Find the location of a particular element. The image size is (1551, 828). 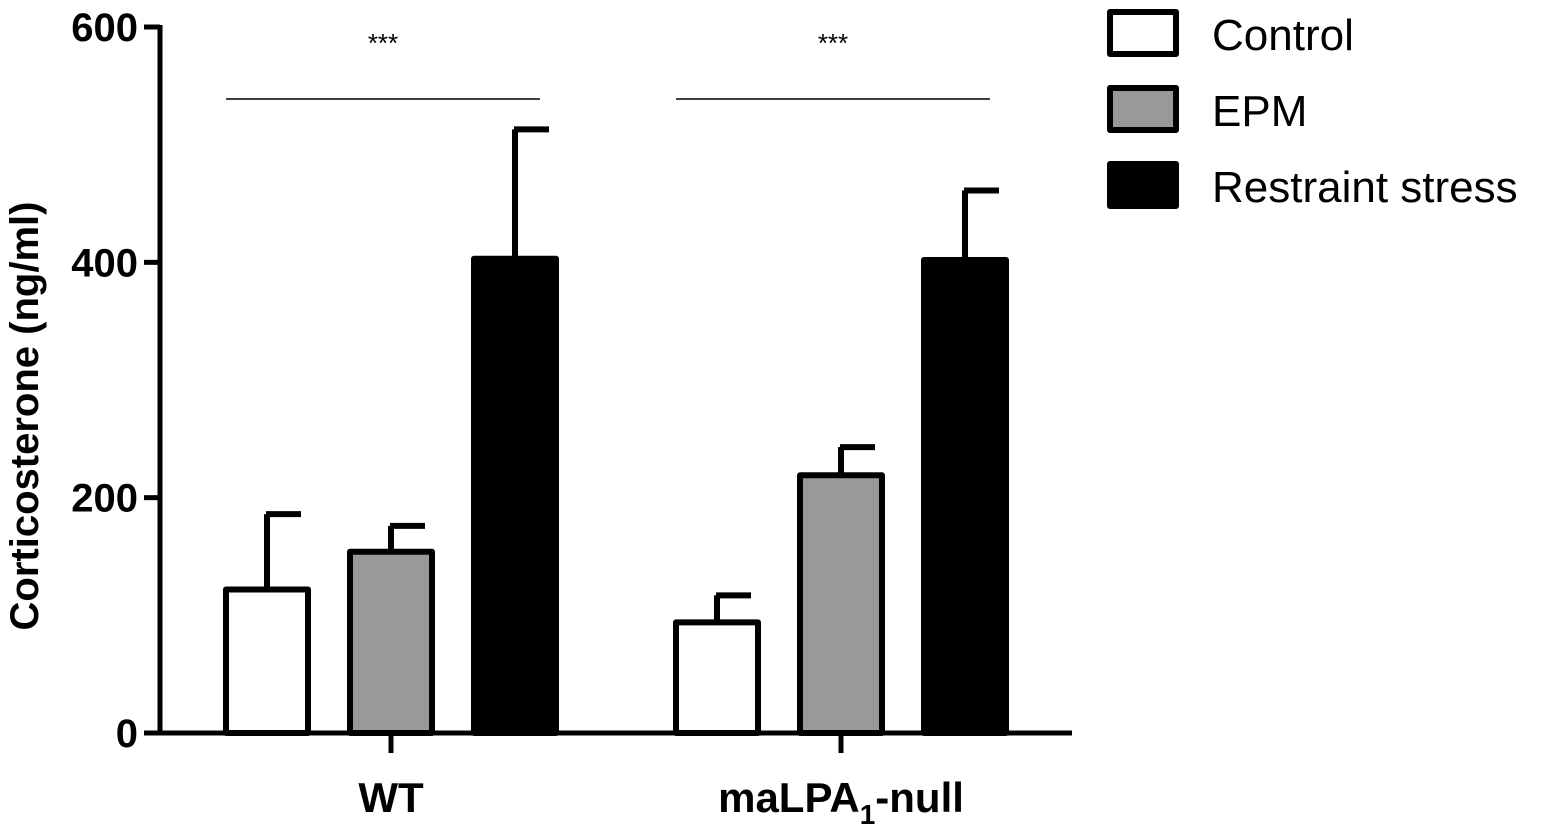

y-tick-label: 400 is located at coordinates (104, 263).